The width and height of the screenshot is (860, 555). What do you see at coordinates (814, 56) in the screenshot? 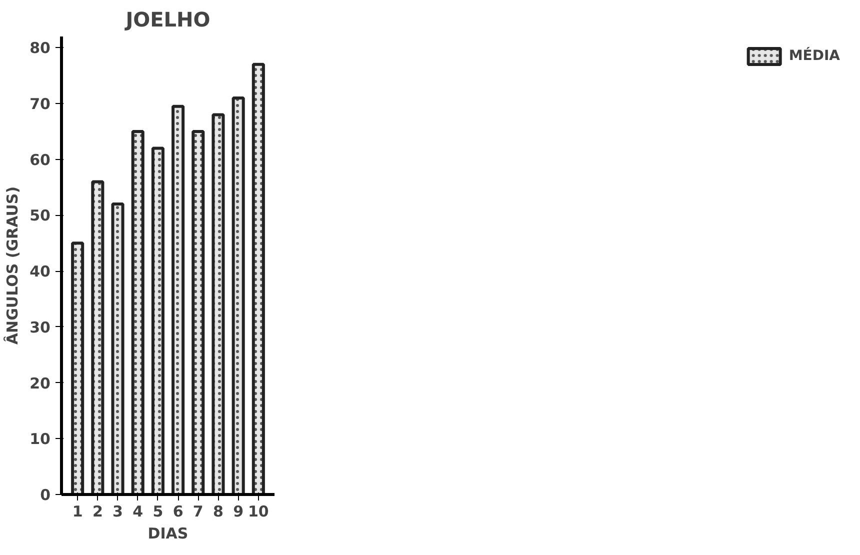
I see `legend-label: MÉDIA` at bounding box center [814, 56].